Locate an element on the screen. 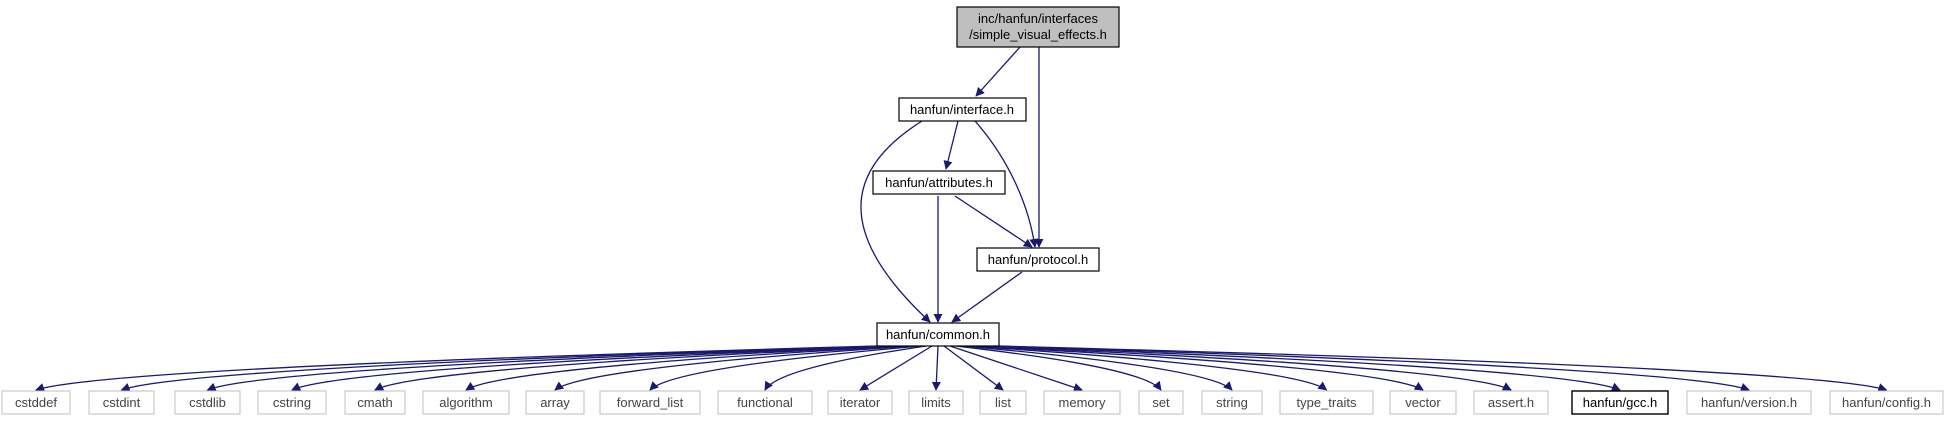 This screenshot has height=427, width=1952. leaf-box-iterator is located at coordinates (860, 402).